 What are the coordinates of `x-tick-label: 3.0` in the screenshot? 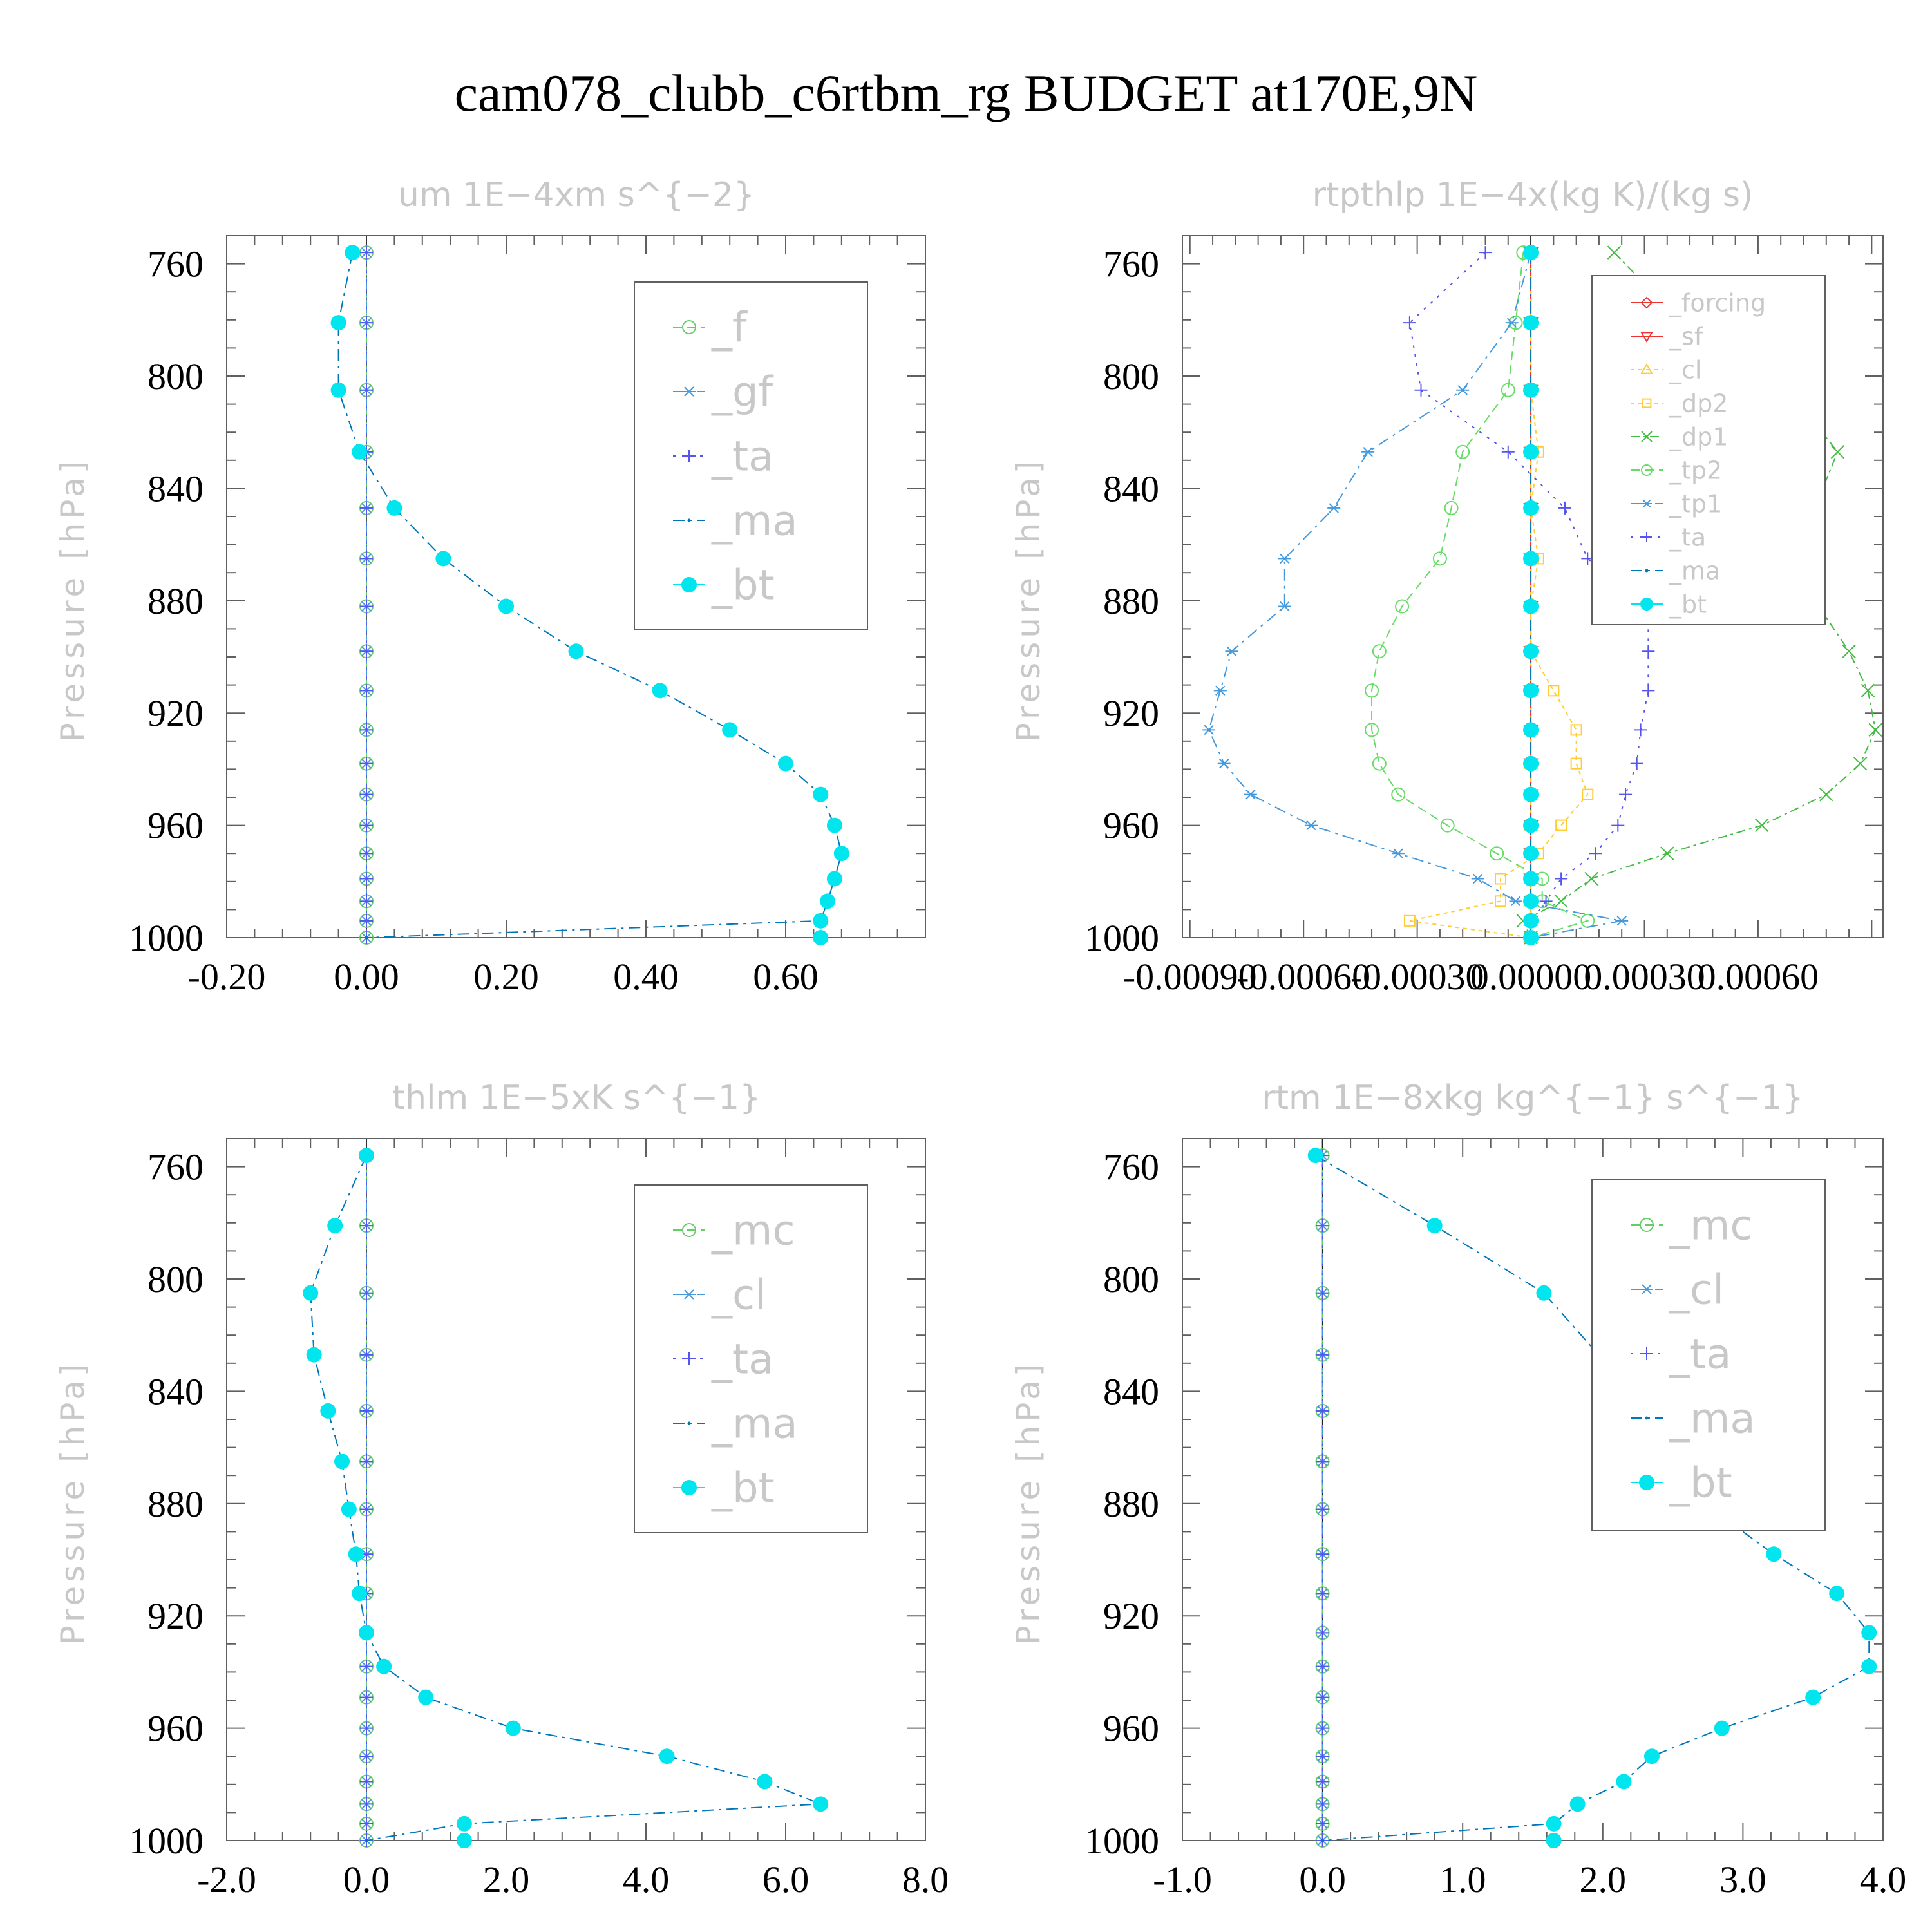 It's located at (1742, 1880).